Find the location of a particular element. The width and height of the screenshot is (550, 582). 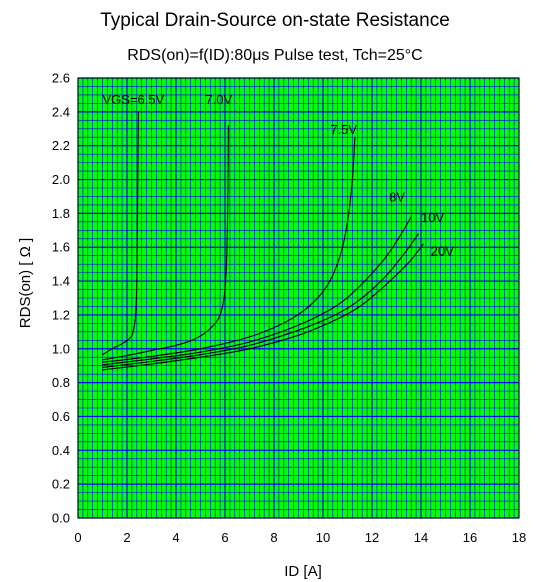

curve-10v is located at coordinates (261, 300).